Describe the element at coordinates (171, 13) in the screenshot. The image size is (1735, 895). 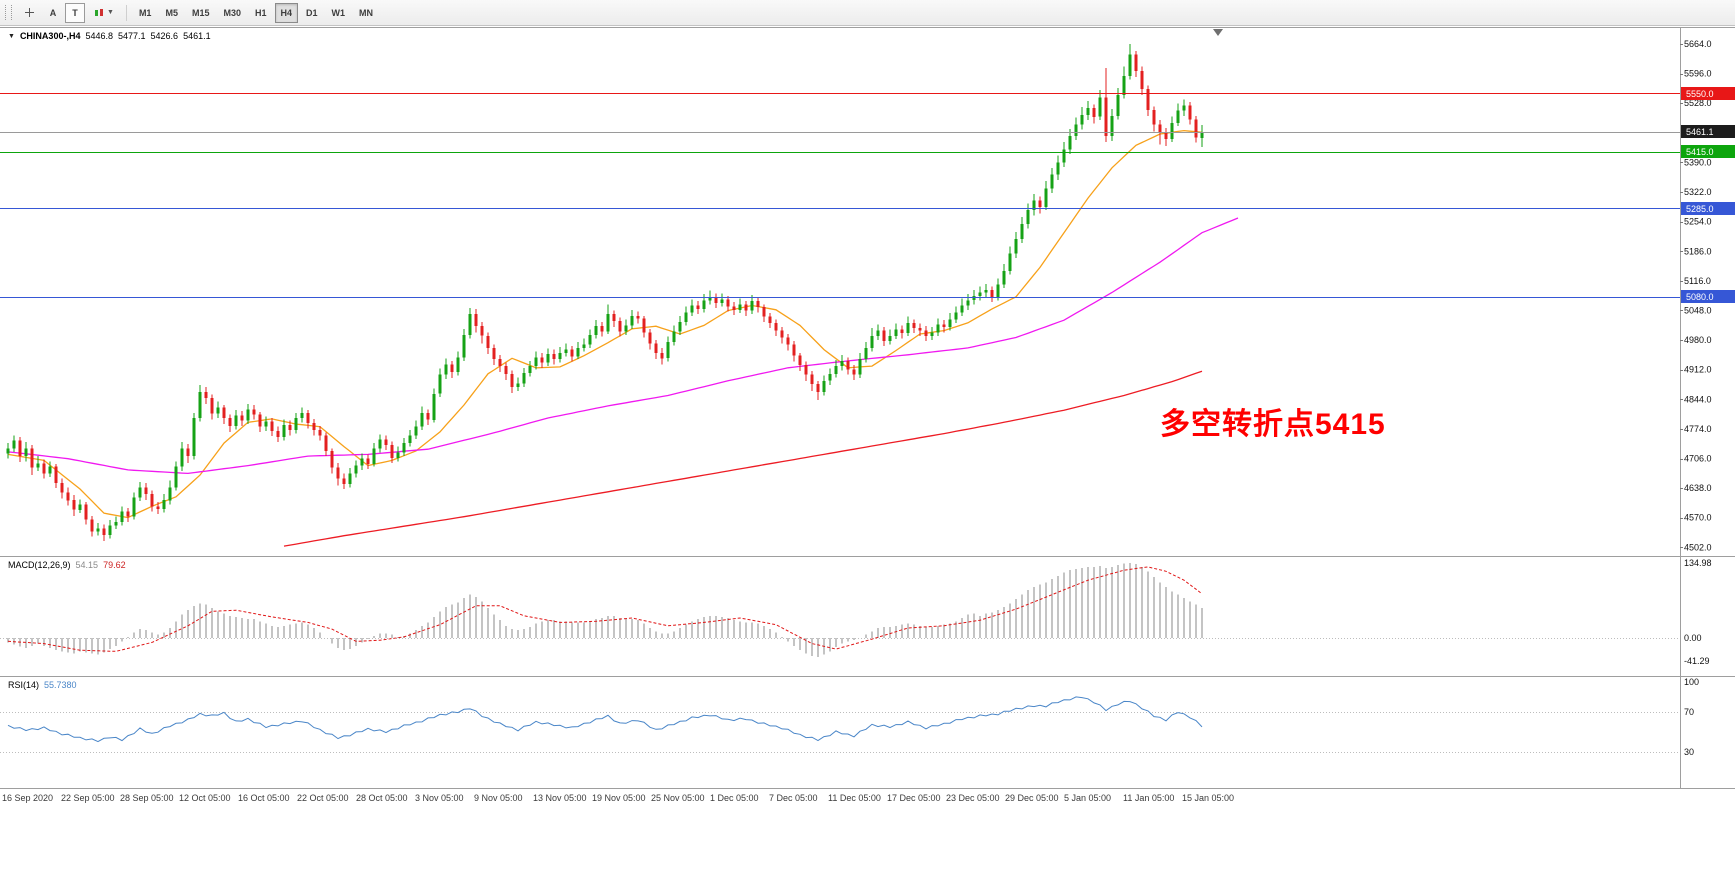
I see `timeframe-button-m5: M5` at that location.